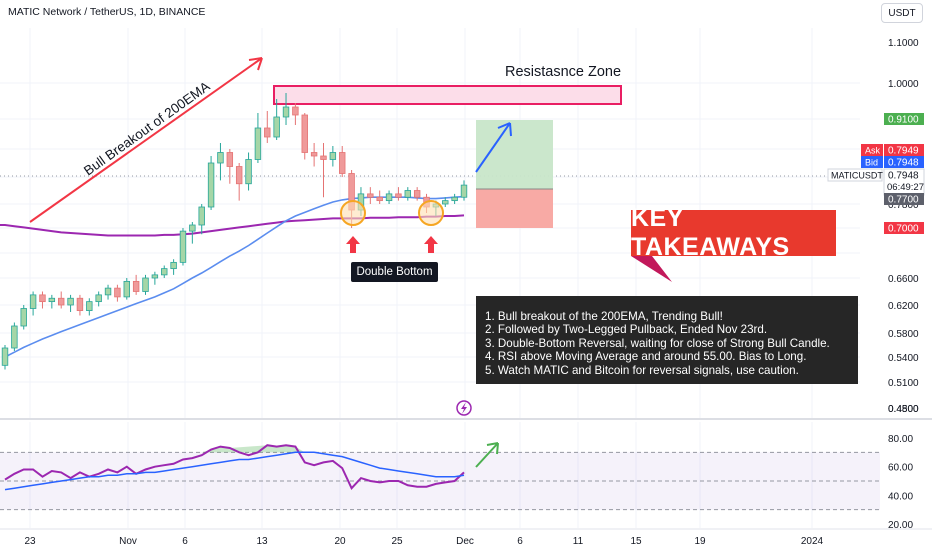 Image resolution: width=932 pixels, height=555 pixels. Describe the element at coordinates (578, 541) in the screenshot. I see `time-tick-label: 11` at that location.